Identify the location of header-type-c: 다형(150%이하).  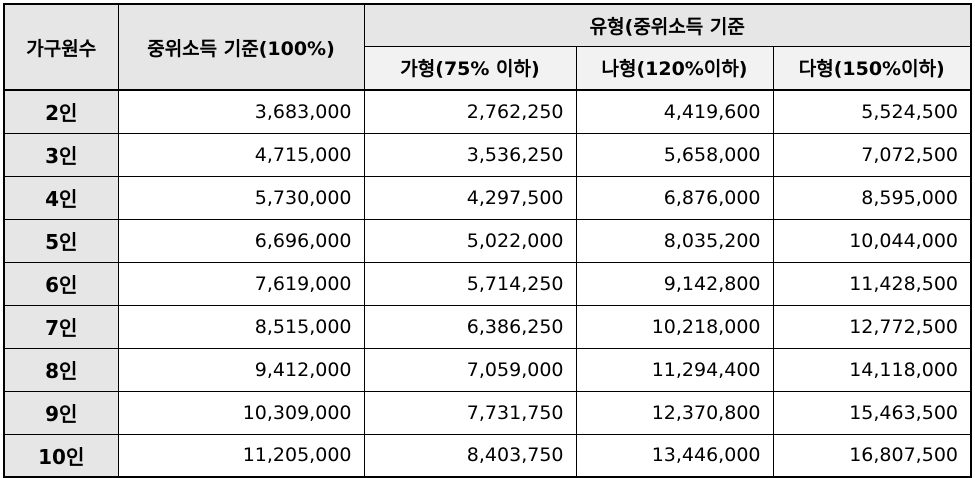
(872, 68).